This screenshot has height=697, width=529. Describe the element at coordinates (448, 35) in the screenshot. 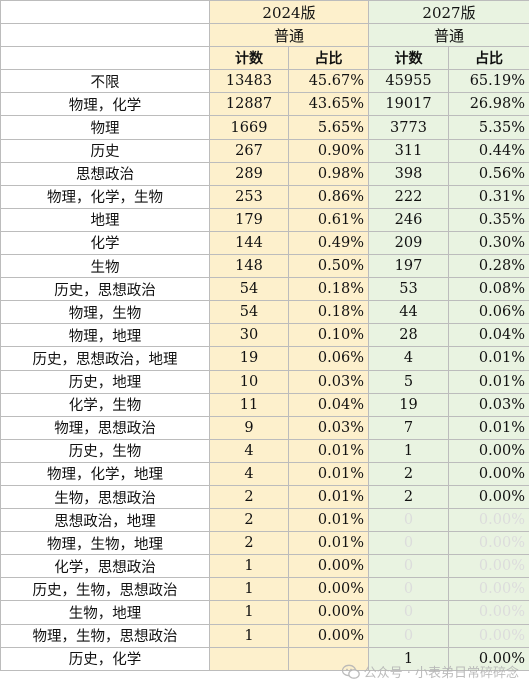

I see `type-2027-header: 普通` at that location.